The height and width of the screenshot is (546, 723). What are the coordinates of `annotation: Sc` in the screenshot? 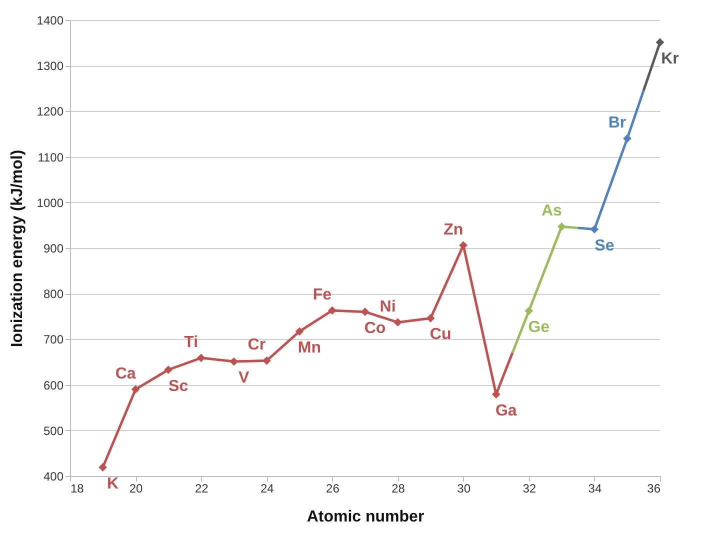 It's located at (178, 386).